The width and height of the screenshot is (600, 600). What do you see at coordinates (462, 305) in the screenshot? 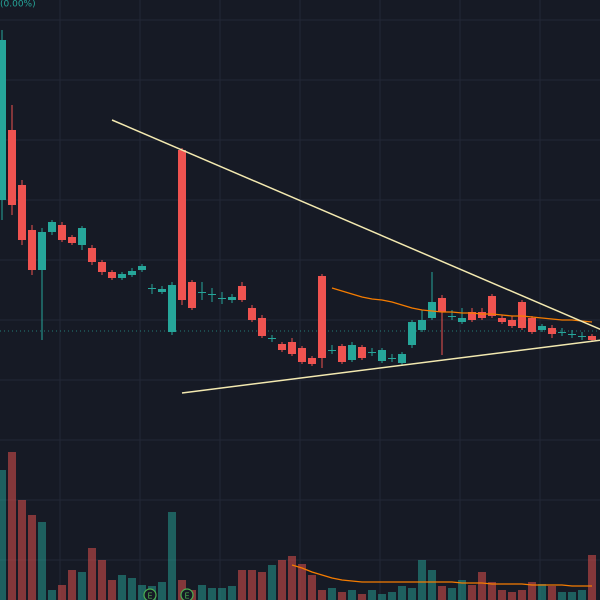
I see `ma-line` at bounding box center [462, 305].